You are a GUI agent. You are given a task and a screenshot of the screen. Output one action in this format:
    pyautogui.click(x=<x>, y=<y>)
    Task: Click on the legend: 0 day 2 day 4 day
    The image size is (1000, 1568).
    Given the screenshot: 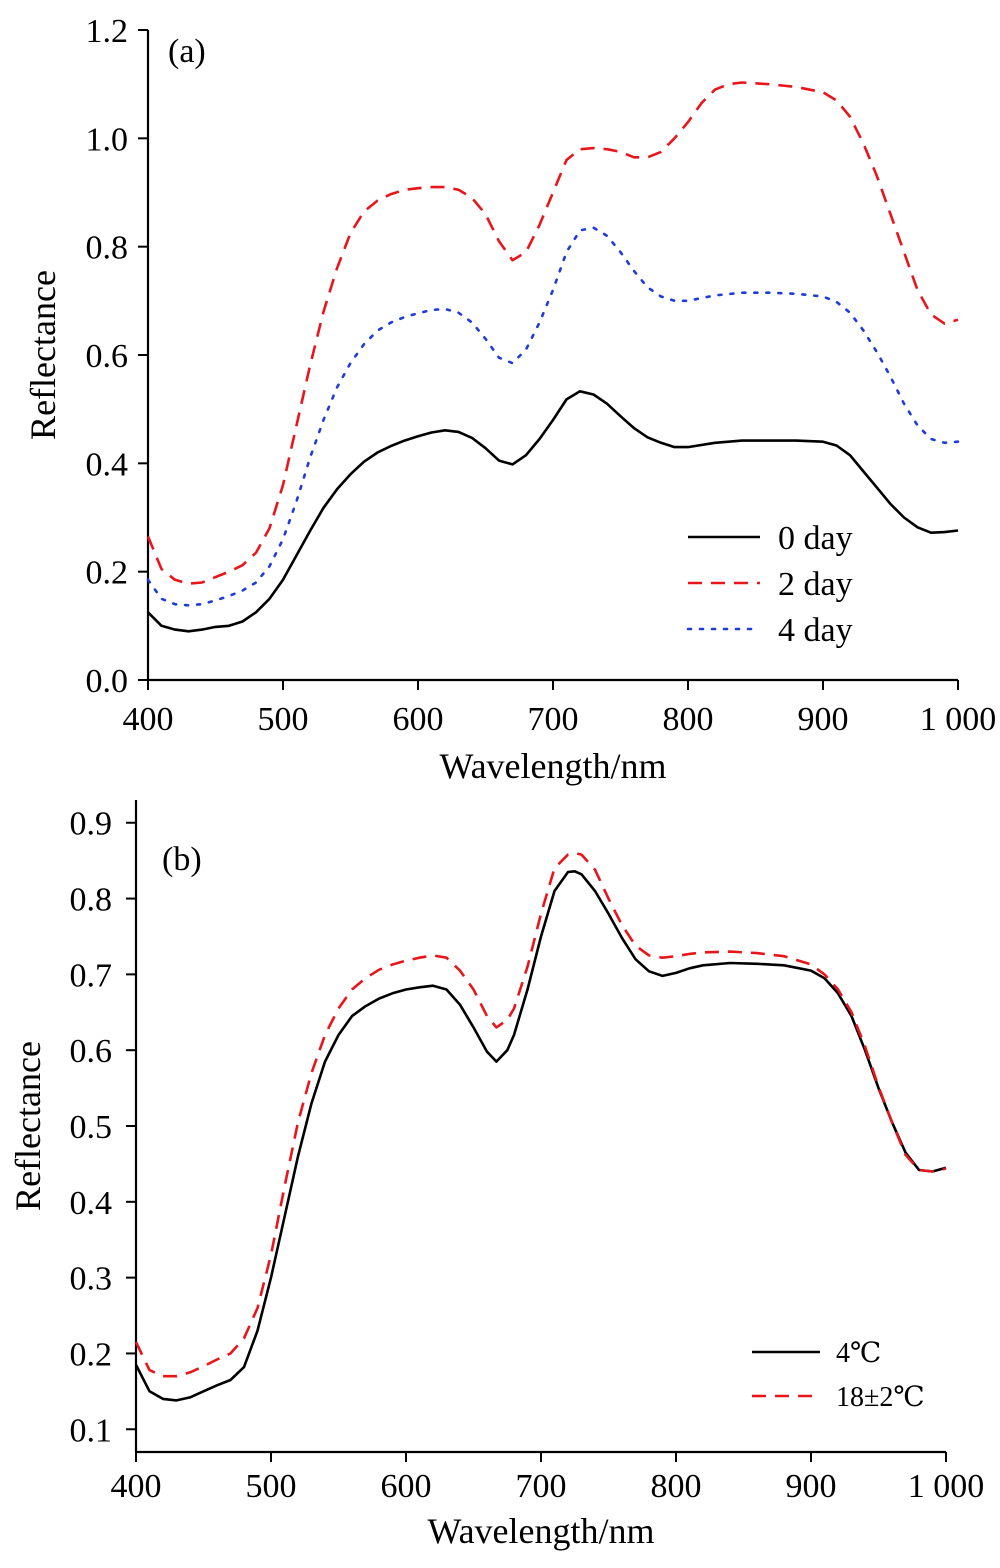 What is the action you would take?
    pyautogui.click(x=769, y=584)
    